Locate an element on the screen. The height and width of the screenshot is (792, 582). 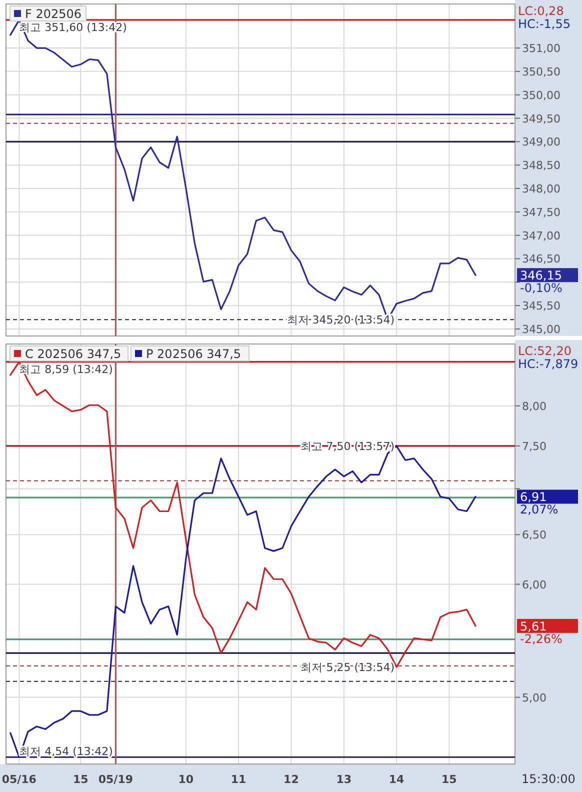
text: HC:-1,55 is located at coordinates (544, 24).